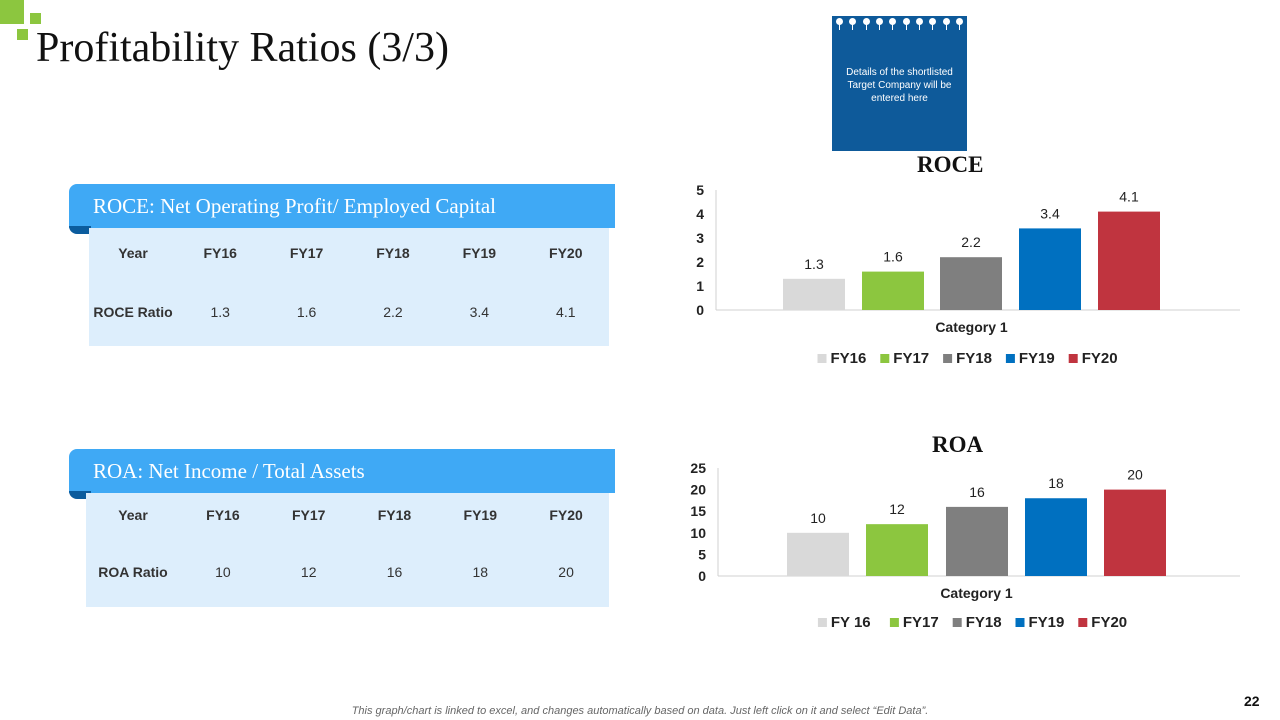 The height and width of the screenshot is (720, 1280). What do you see at coordinates (958, 444) in the screenshot?
I see `roa-chart-title: ROA` at bounding box center [958, 444].